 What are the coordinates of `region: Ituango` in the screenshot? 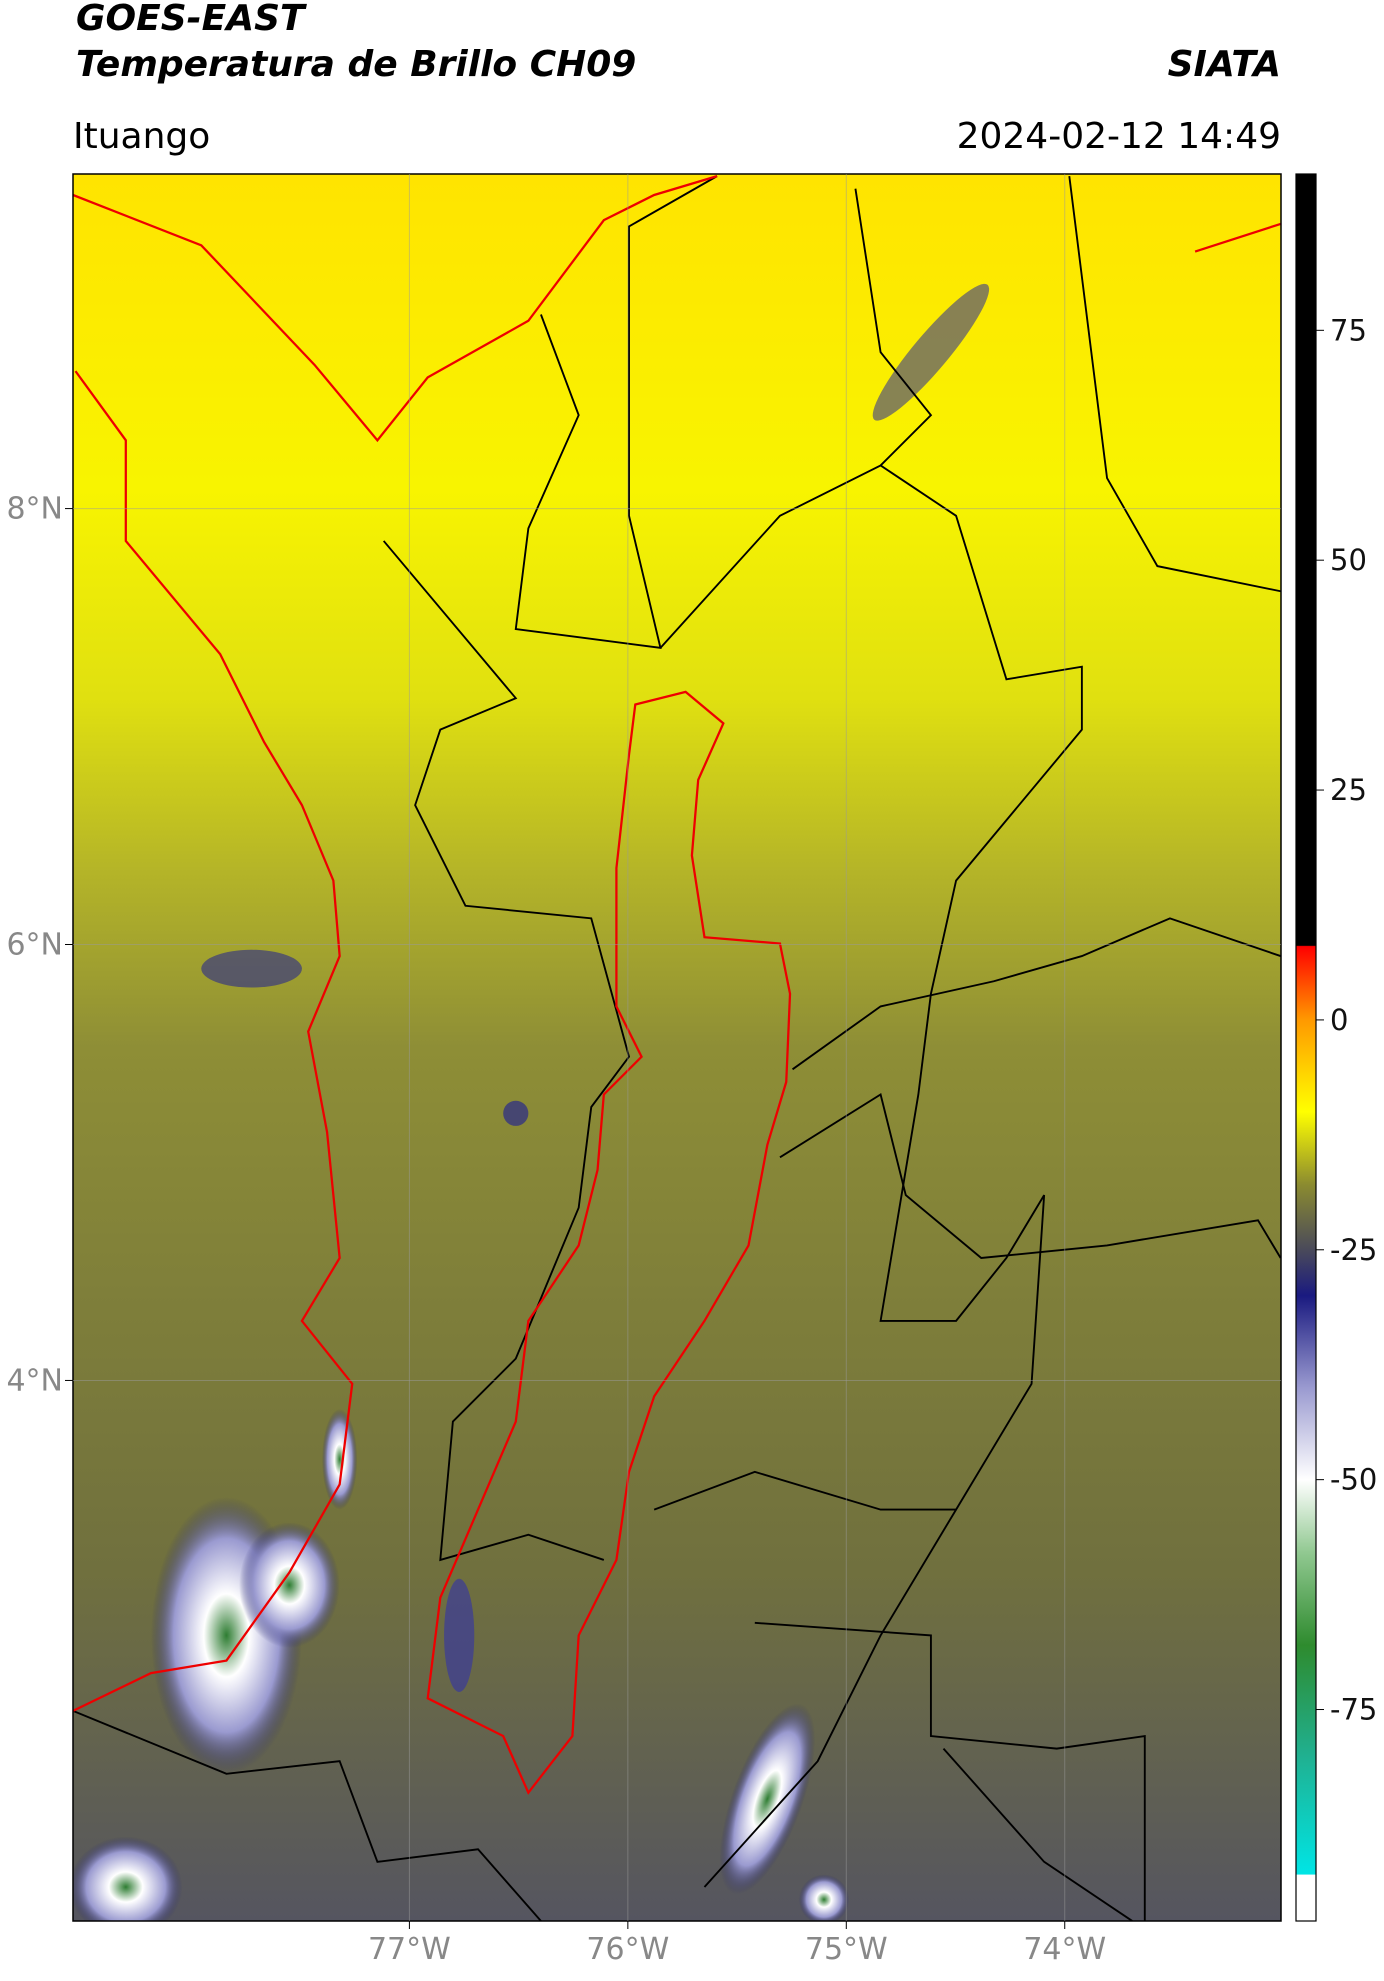 It's located at (141, 136).